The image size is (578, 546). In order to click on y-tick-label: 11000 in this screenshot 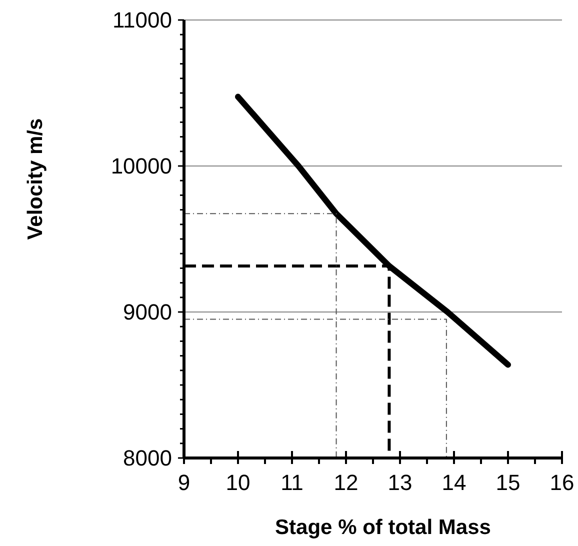, I will do `click(142, 20)`.